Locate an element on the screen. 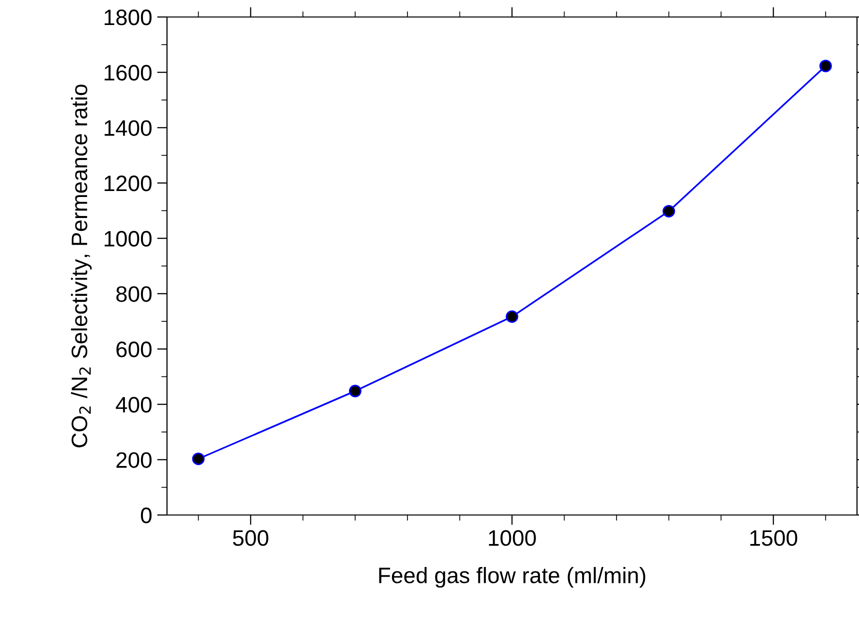 This screenshot has width=859, height=624. x-tick-label: 500 is located at coordinates (250, 538).